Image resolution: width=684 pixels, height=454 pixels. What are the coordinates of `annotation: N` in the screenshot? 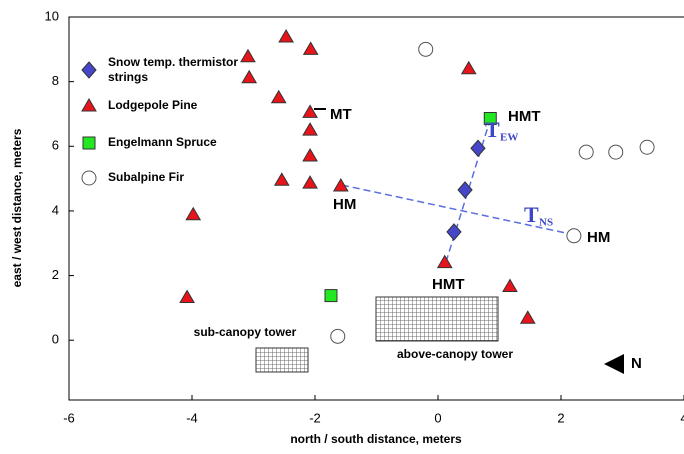 It's located at (636, 363).